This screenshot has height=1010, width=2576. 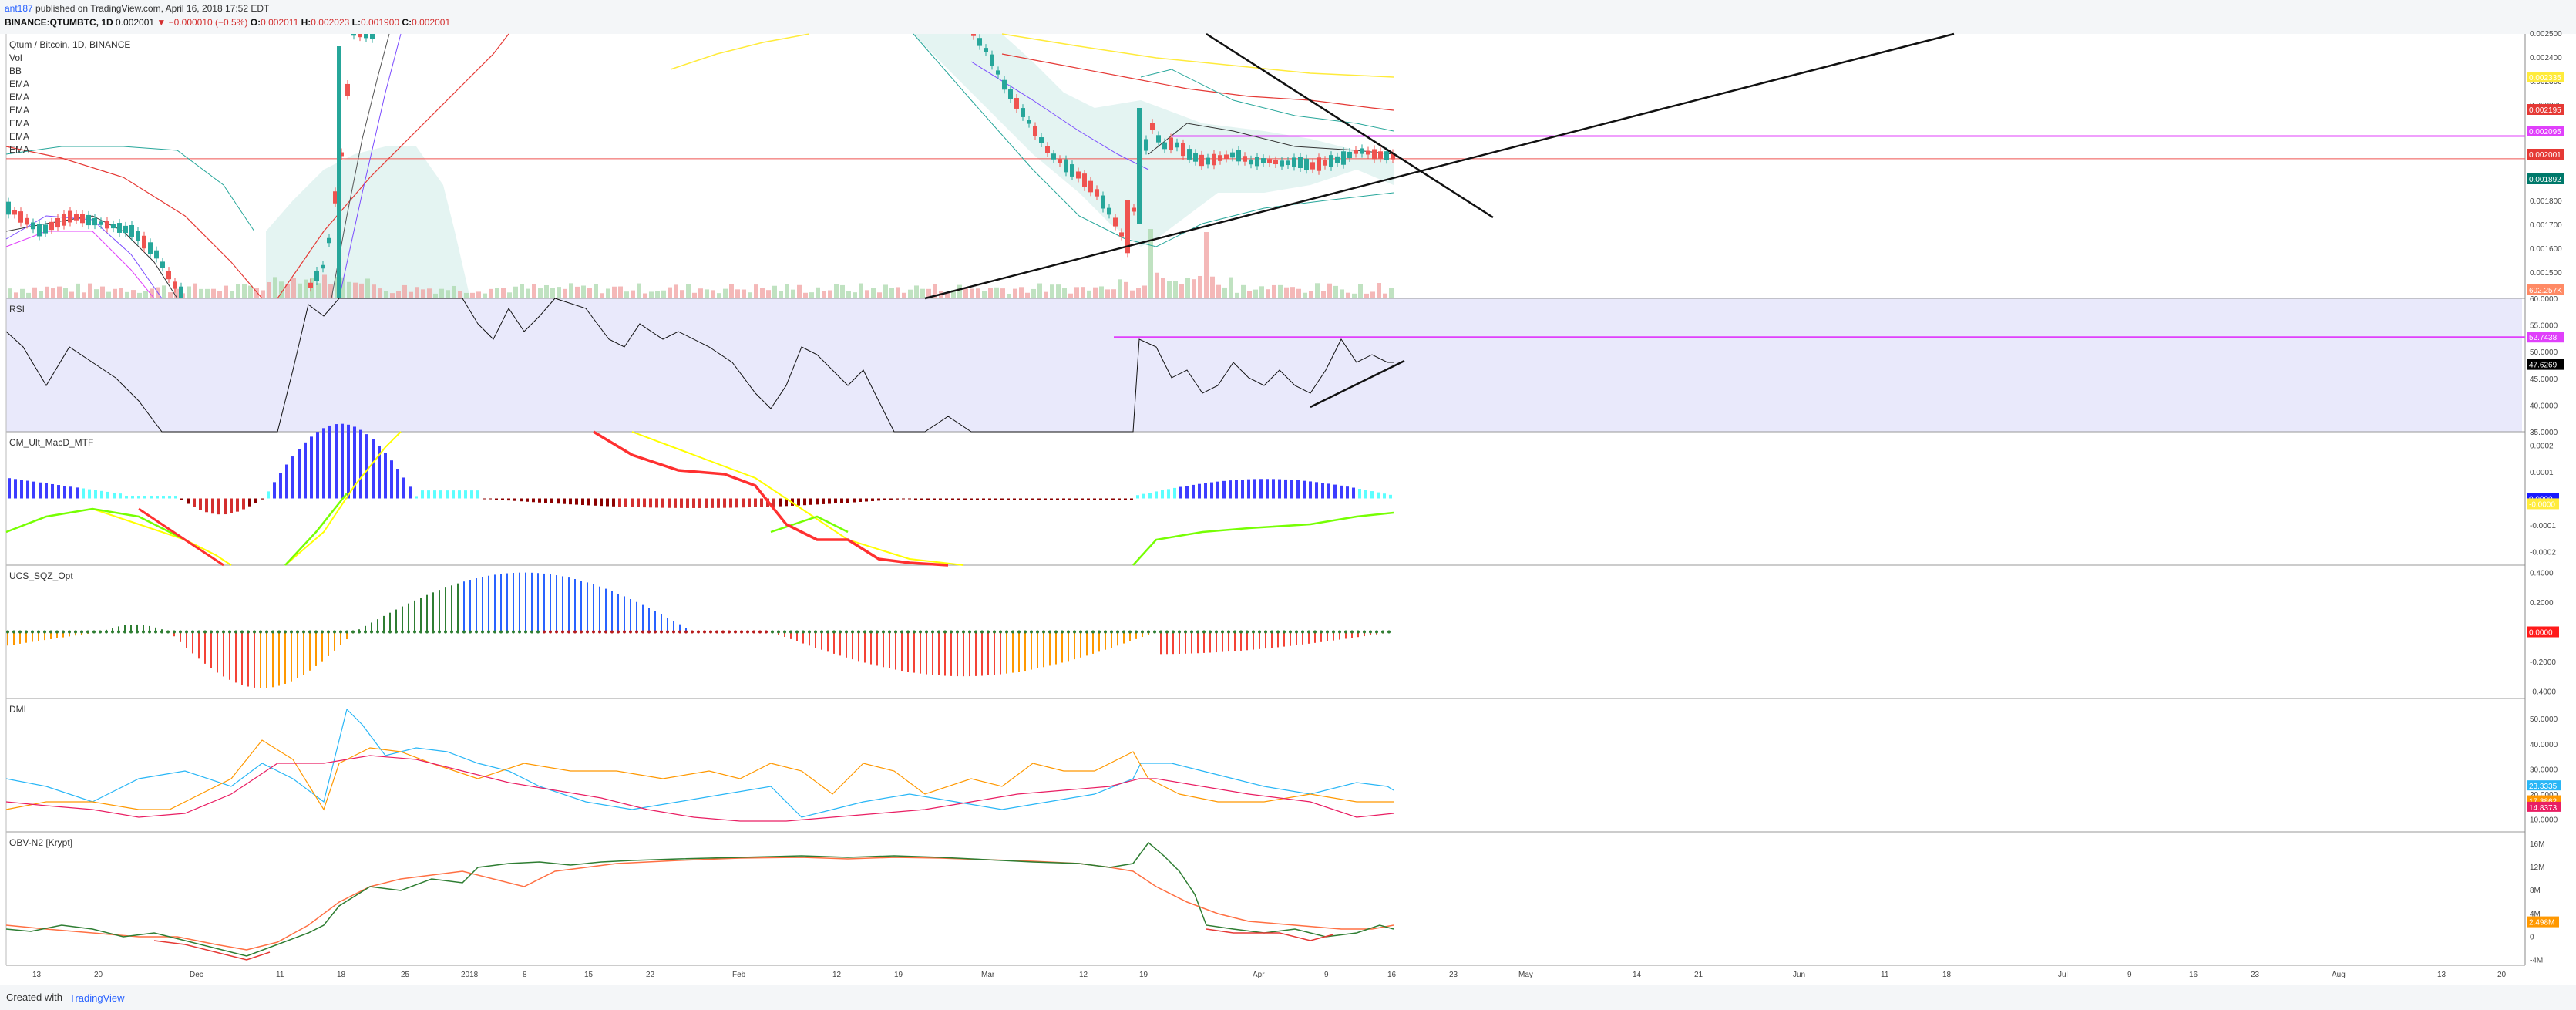 What do you see at coordinates (97, 998) in the screenshot?
I see `tradingview-logo: TradingView` at bounding box center [97, 998].